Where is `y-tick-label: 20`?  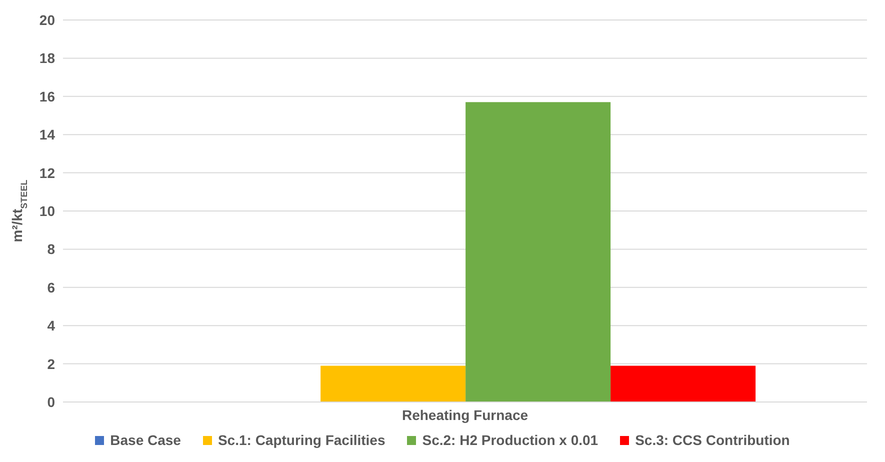
y-tick-label: 20 is located at coordinates (47, 20).